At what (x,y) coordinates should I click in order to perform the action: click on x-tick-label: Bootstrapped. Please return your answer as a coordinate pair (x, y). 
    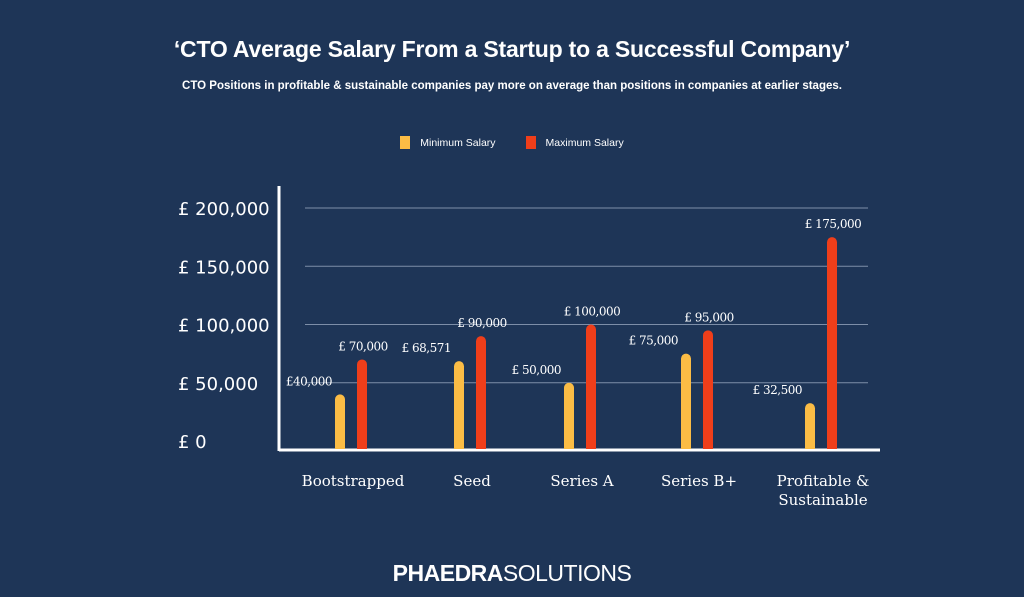
    Looking at the image, I should click on (353, 481).